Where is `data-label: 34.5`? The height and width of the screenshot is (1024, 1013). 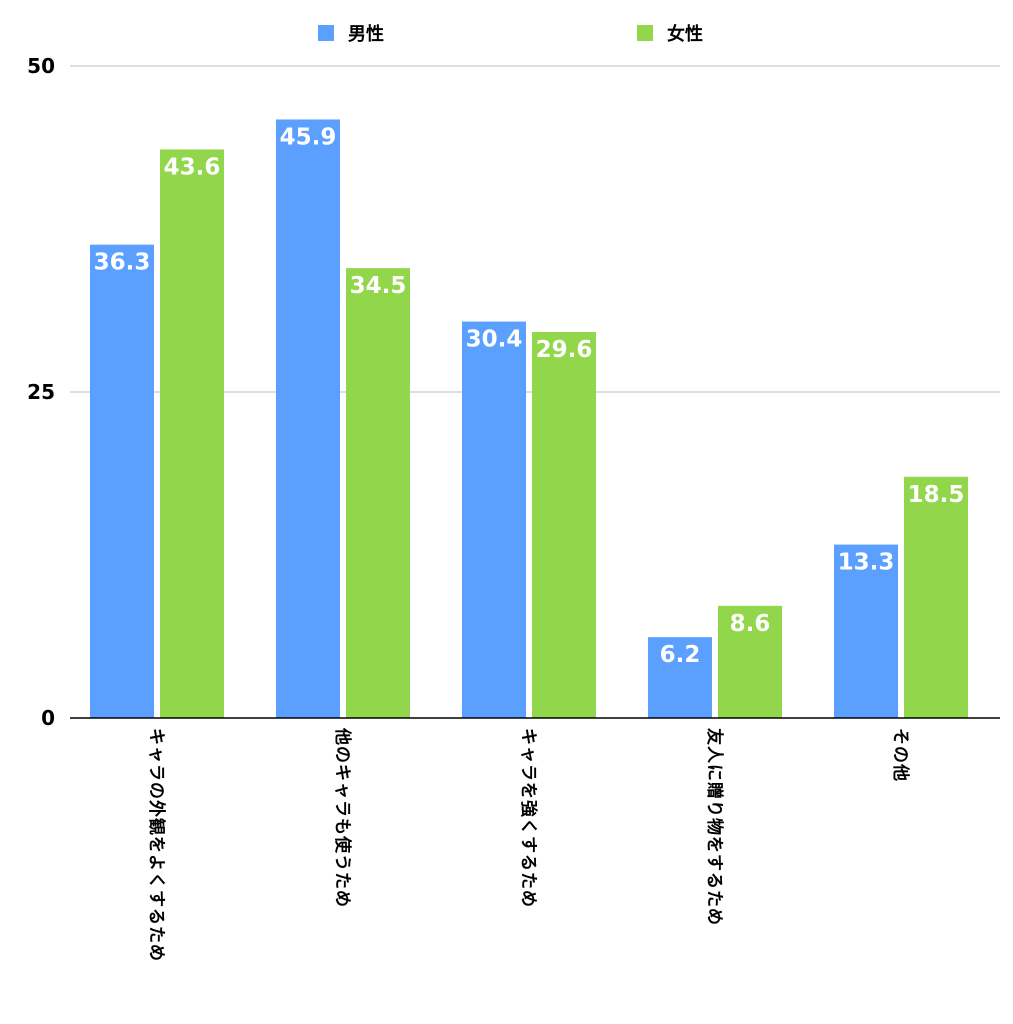 data-label: 34.5 is located at coordinates (378, 286).